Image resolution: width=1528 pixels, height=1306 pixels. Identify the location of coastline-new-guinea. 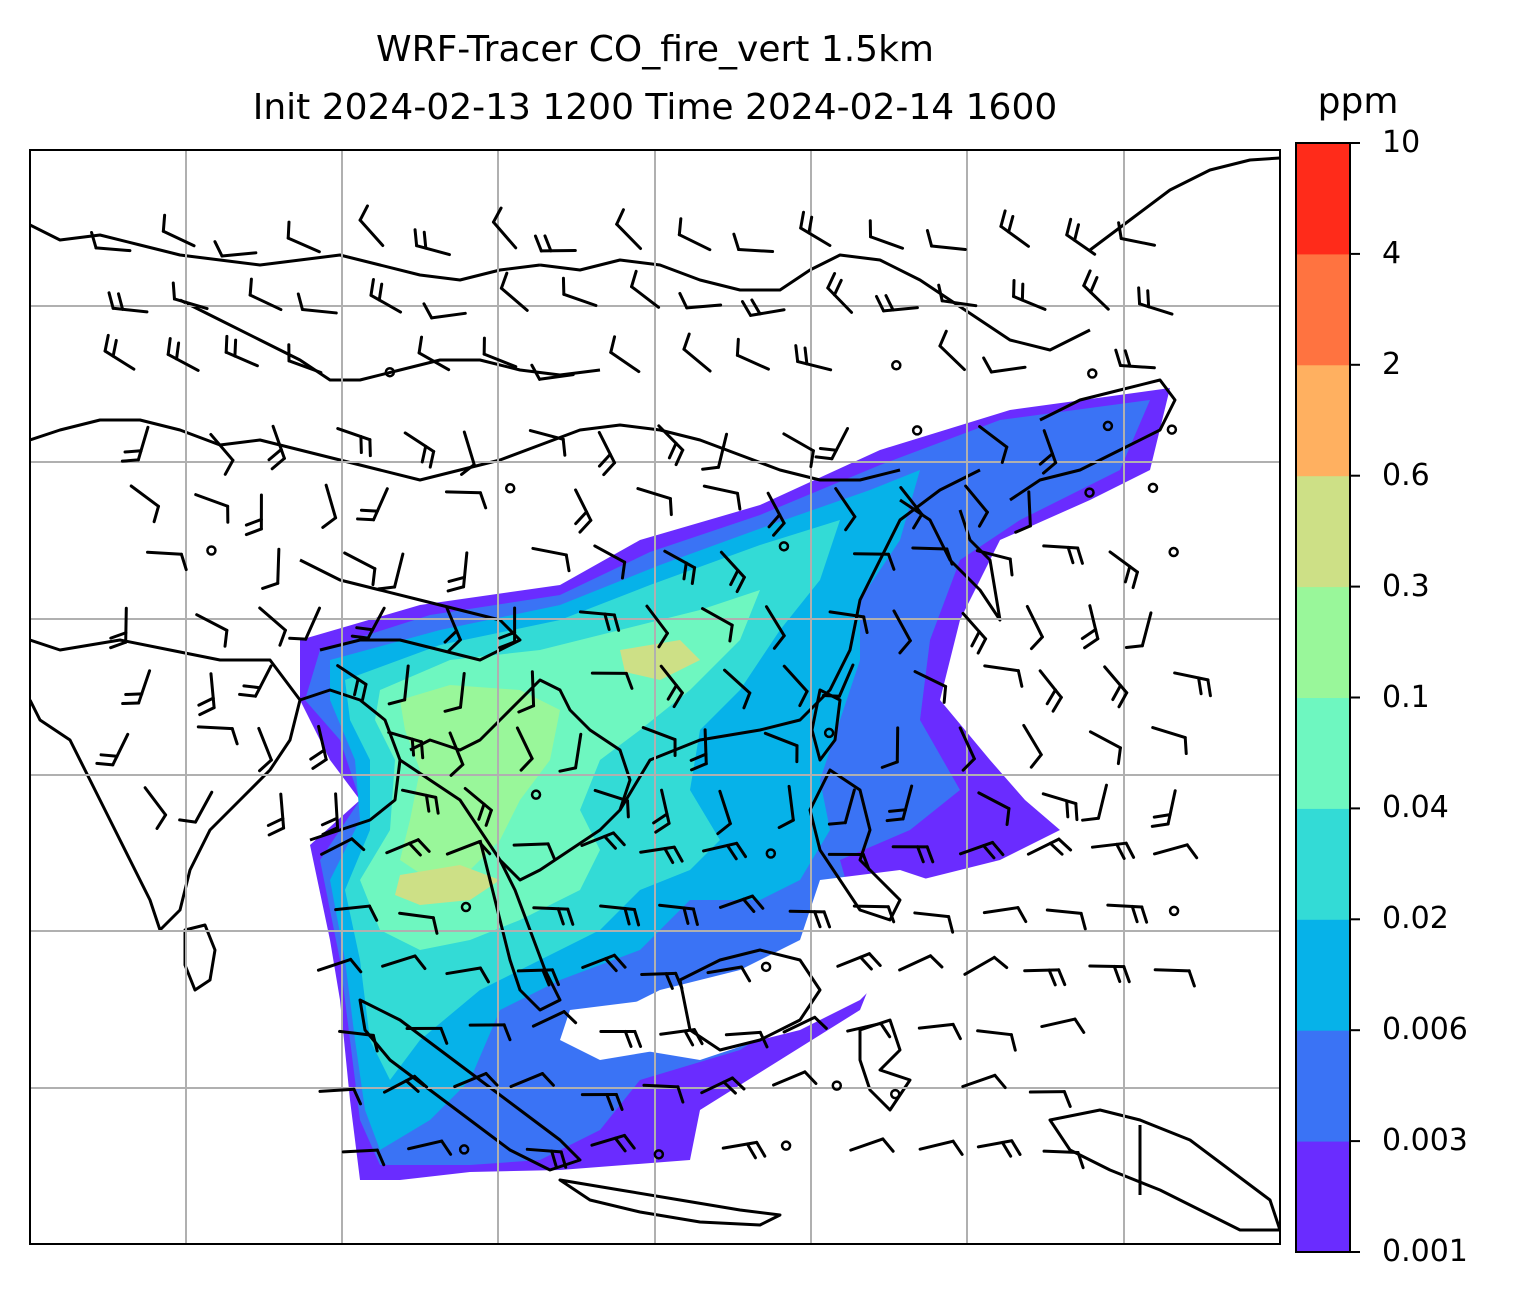
(1164, 1170).